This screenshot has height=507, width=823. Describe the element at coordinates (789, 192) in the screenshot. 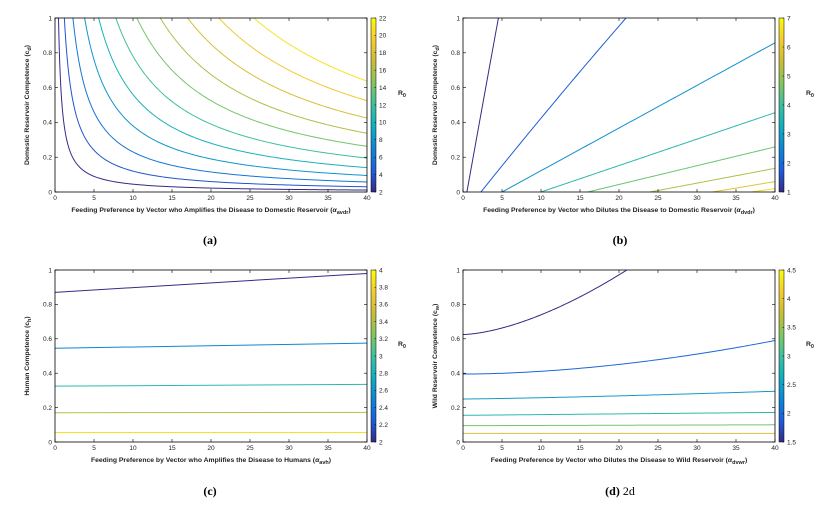

I see `colorbar-tick-label: 1` at that location.